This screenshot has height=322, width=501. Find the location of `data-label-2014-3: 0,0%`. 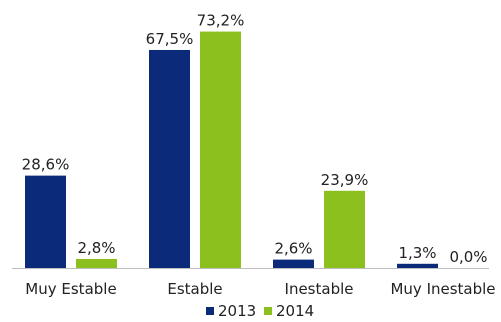

data-label-2014-3: 0,0% is located at coordinates (468, 257).